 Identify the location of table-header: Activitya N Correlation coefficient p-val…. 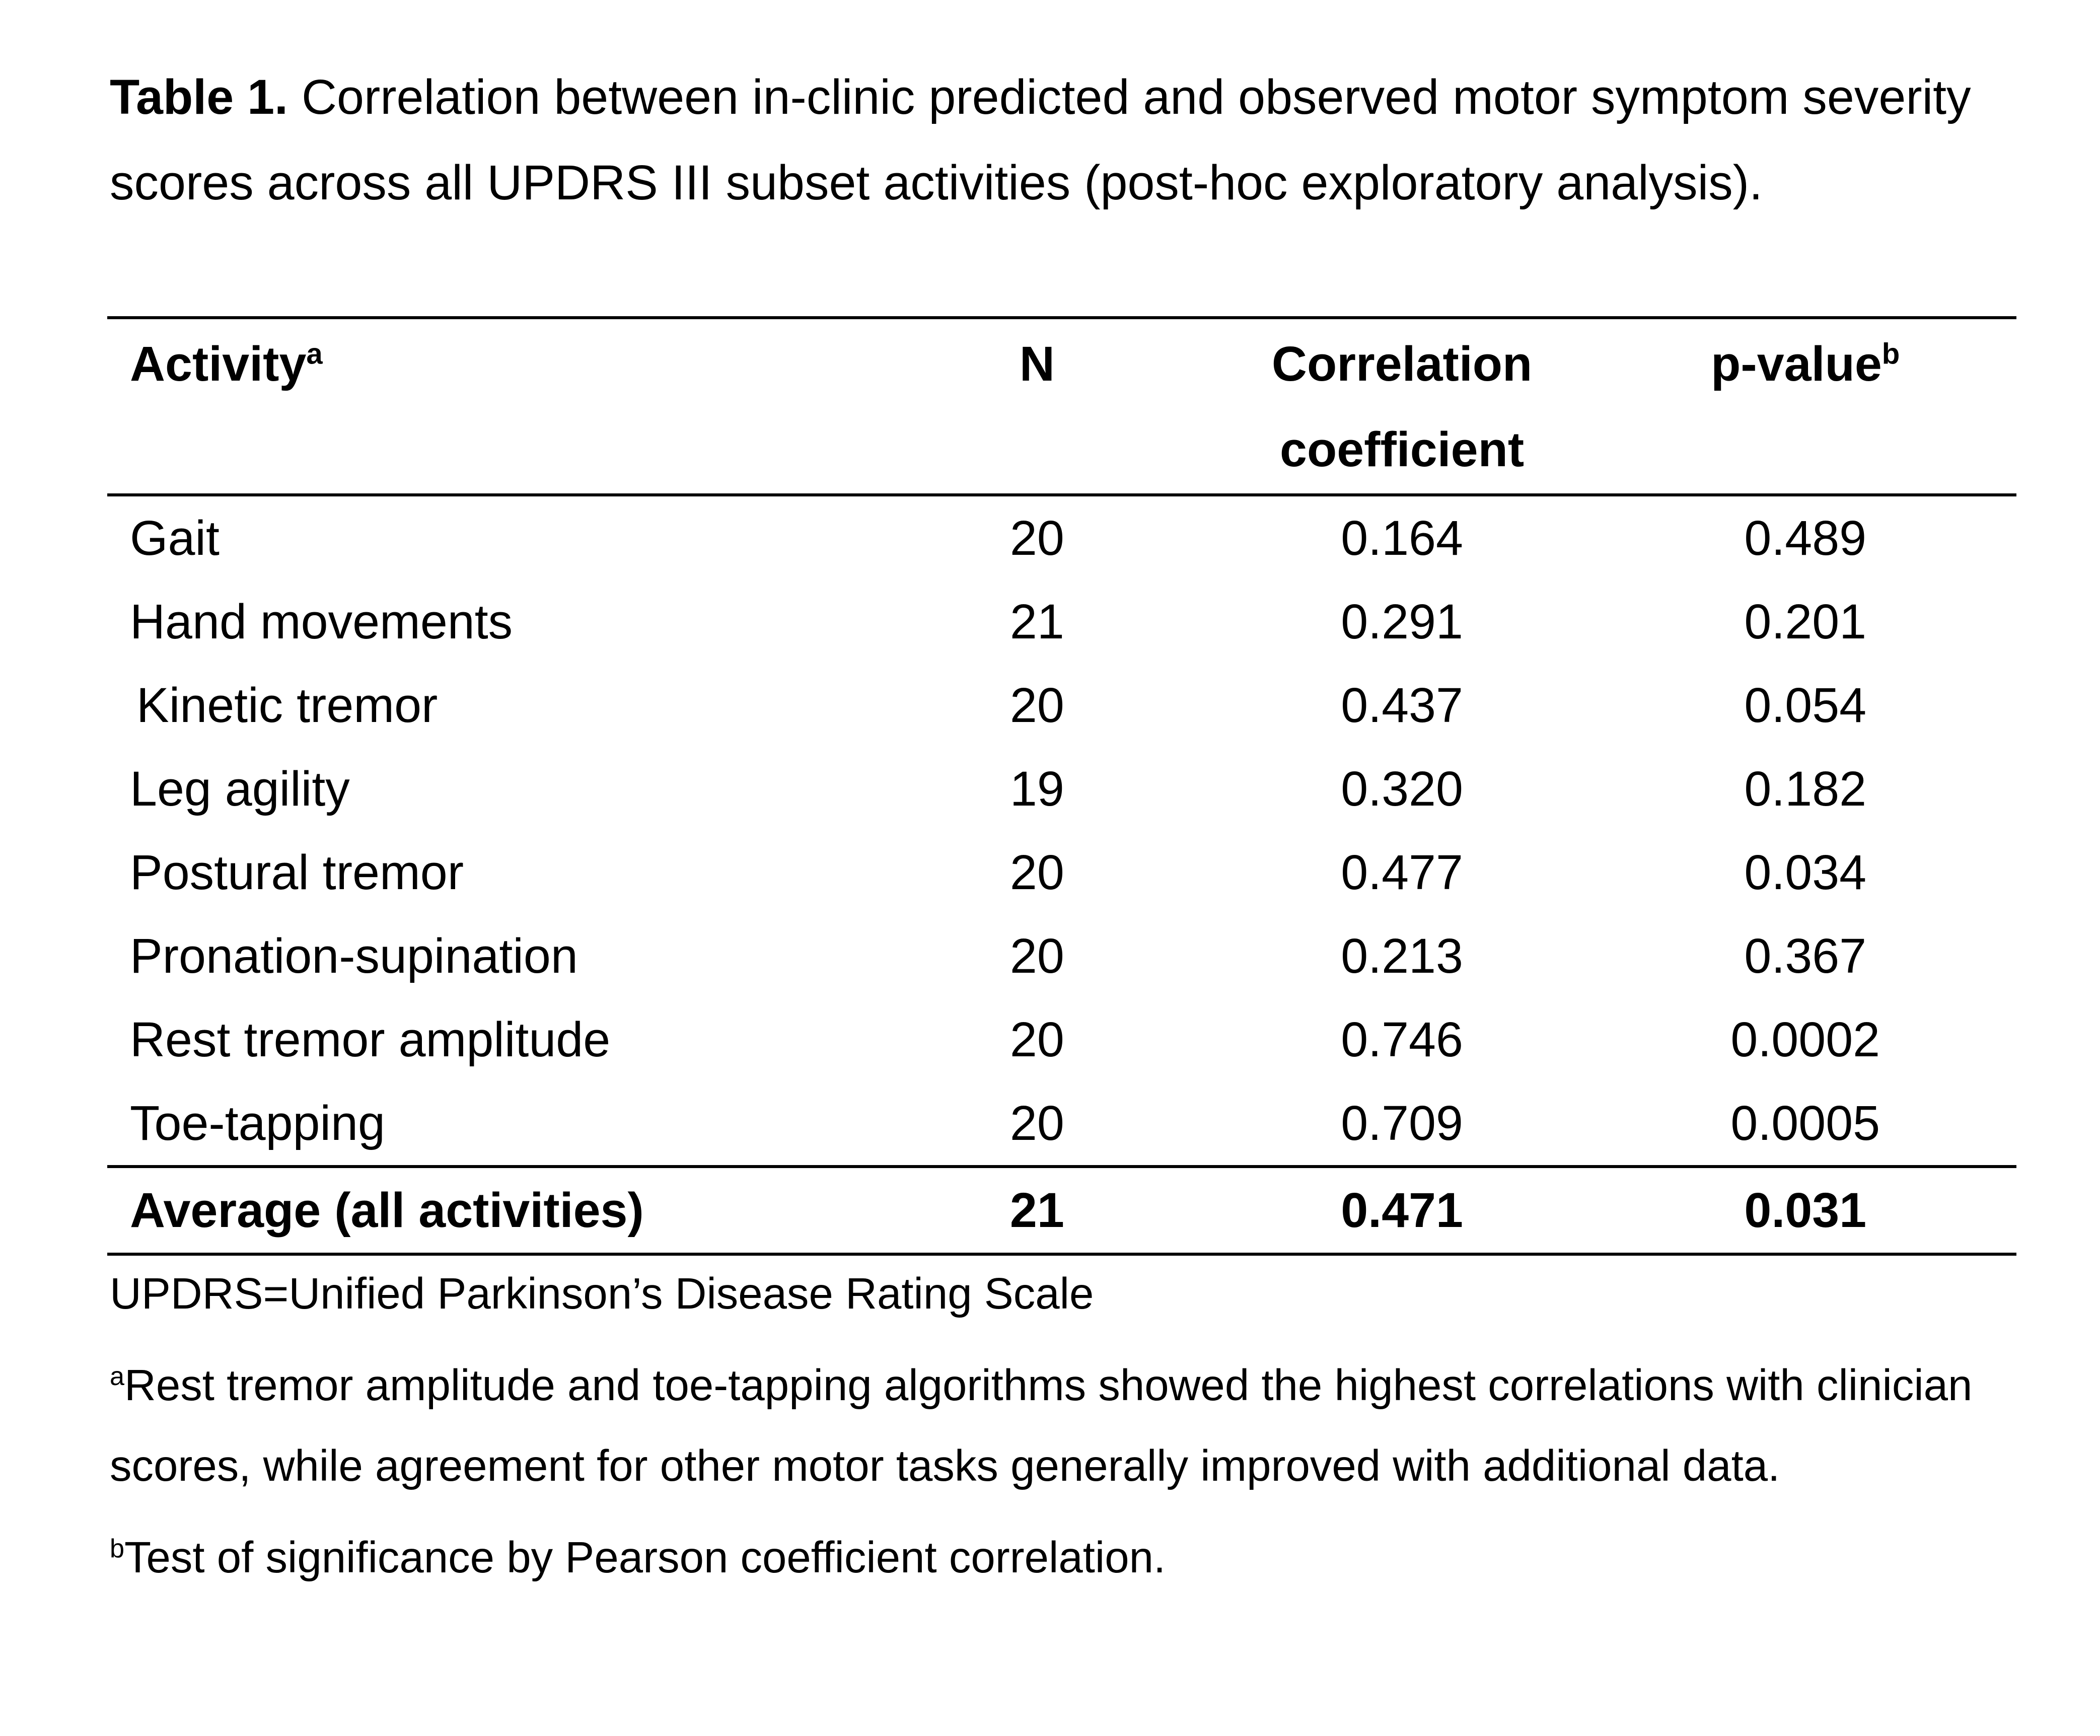
(1061, 406).